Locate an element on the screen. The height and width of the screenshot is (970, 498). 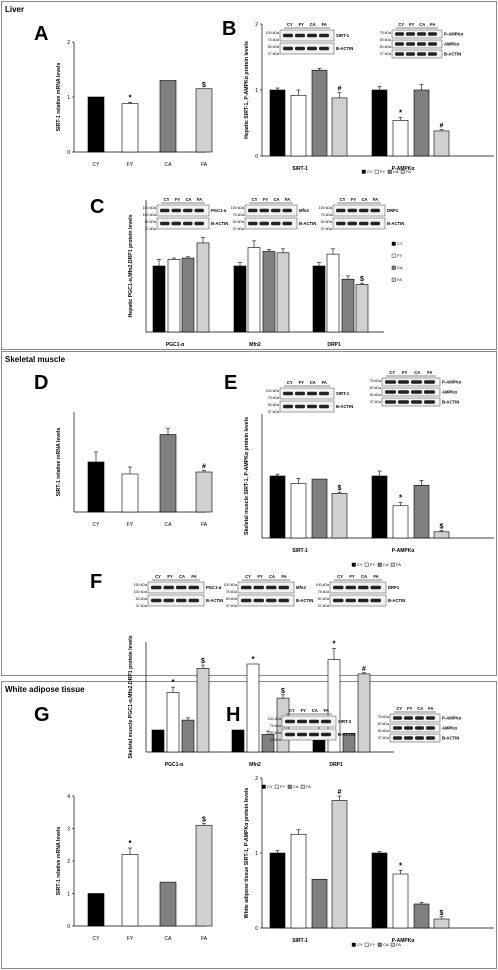
panel-a-category-label: CA is located at coordinates (169, 165).